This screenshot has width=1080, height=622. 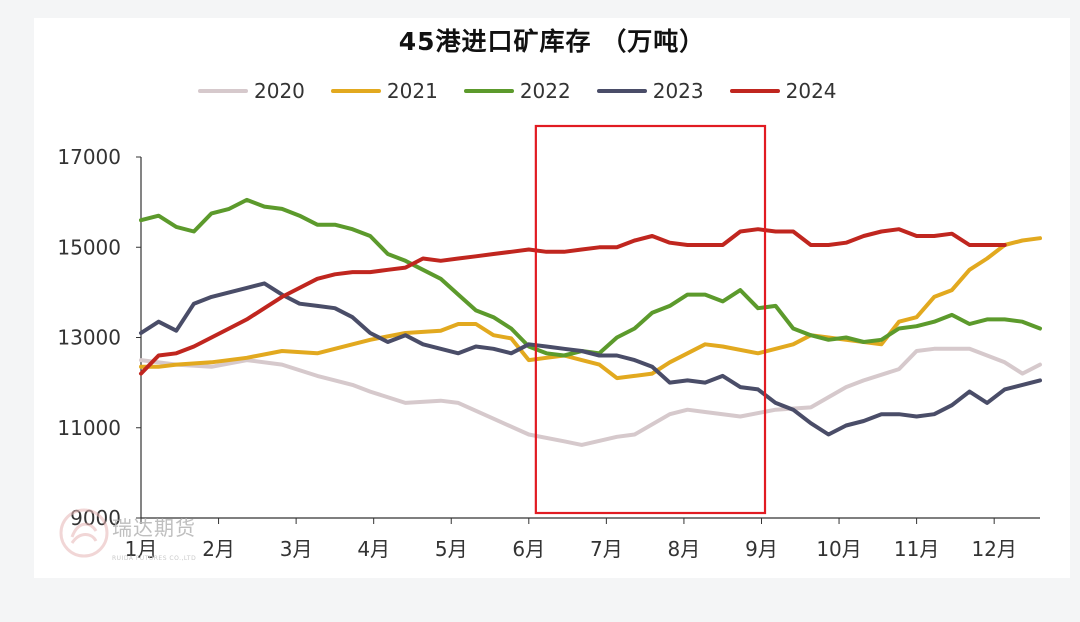 What do you see at coordinates (89, 247) in the screenshot?
I see `y-tick-label: 15000` at bounding box center [89, 247].